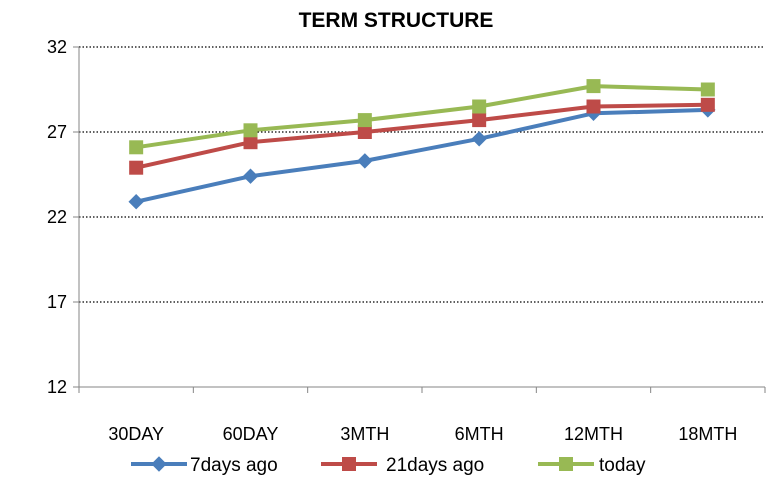  Describe the element at coordinates (234, 465) in the screenshot. I see `legend-label: 7days ago` at that location.